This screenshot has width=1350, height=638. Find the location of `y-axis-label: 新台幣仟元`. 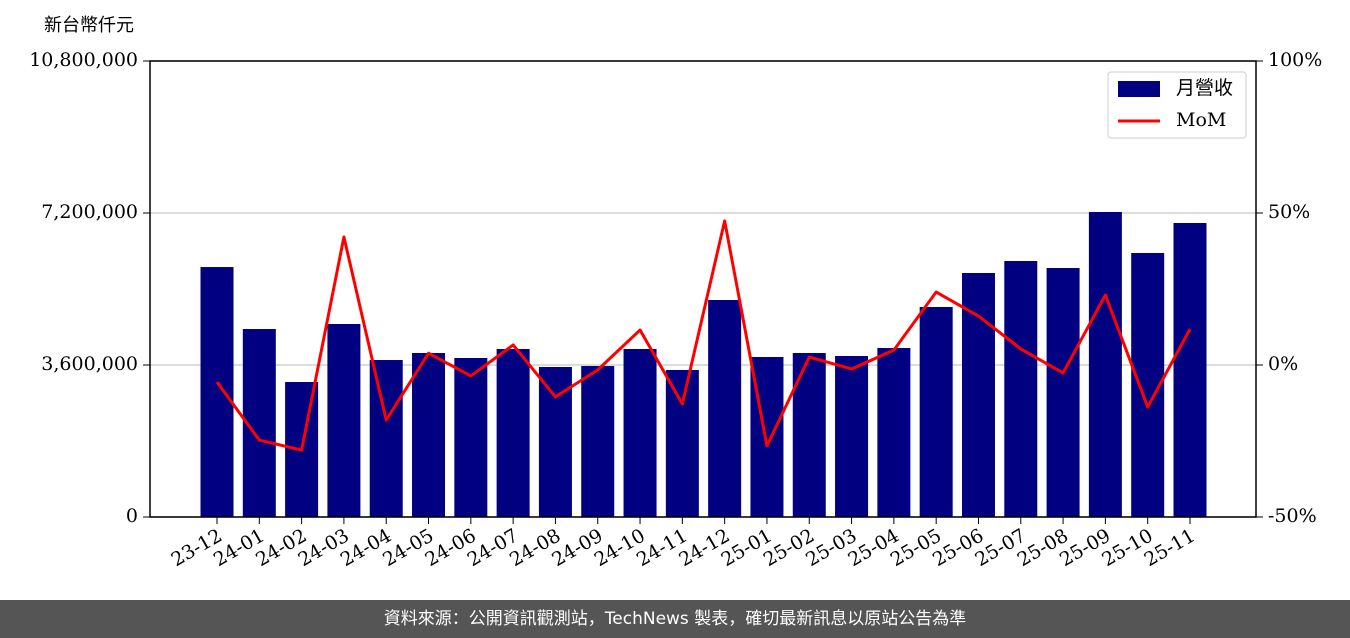

y-axis-label: 新台幣仟元 is located at coordinates (89, 25).